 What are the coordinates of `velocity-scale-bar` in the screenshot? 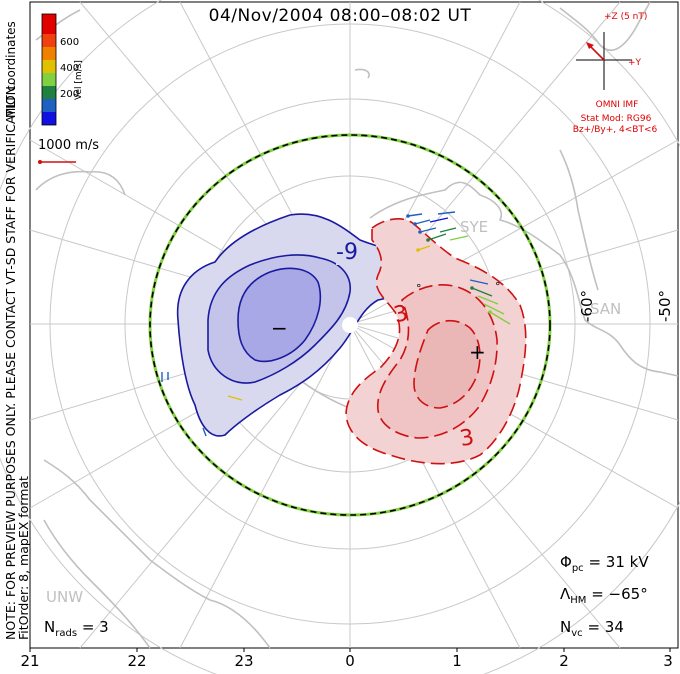 It's located at (57, 162).